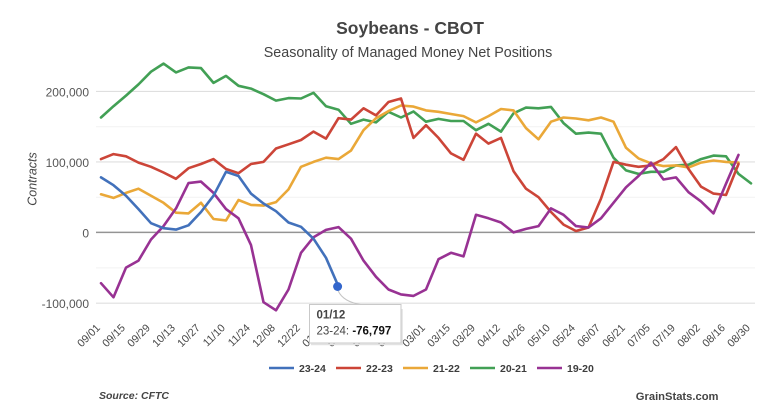  I want to click on svg-text: 20-21, so click(513, 369).